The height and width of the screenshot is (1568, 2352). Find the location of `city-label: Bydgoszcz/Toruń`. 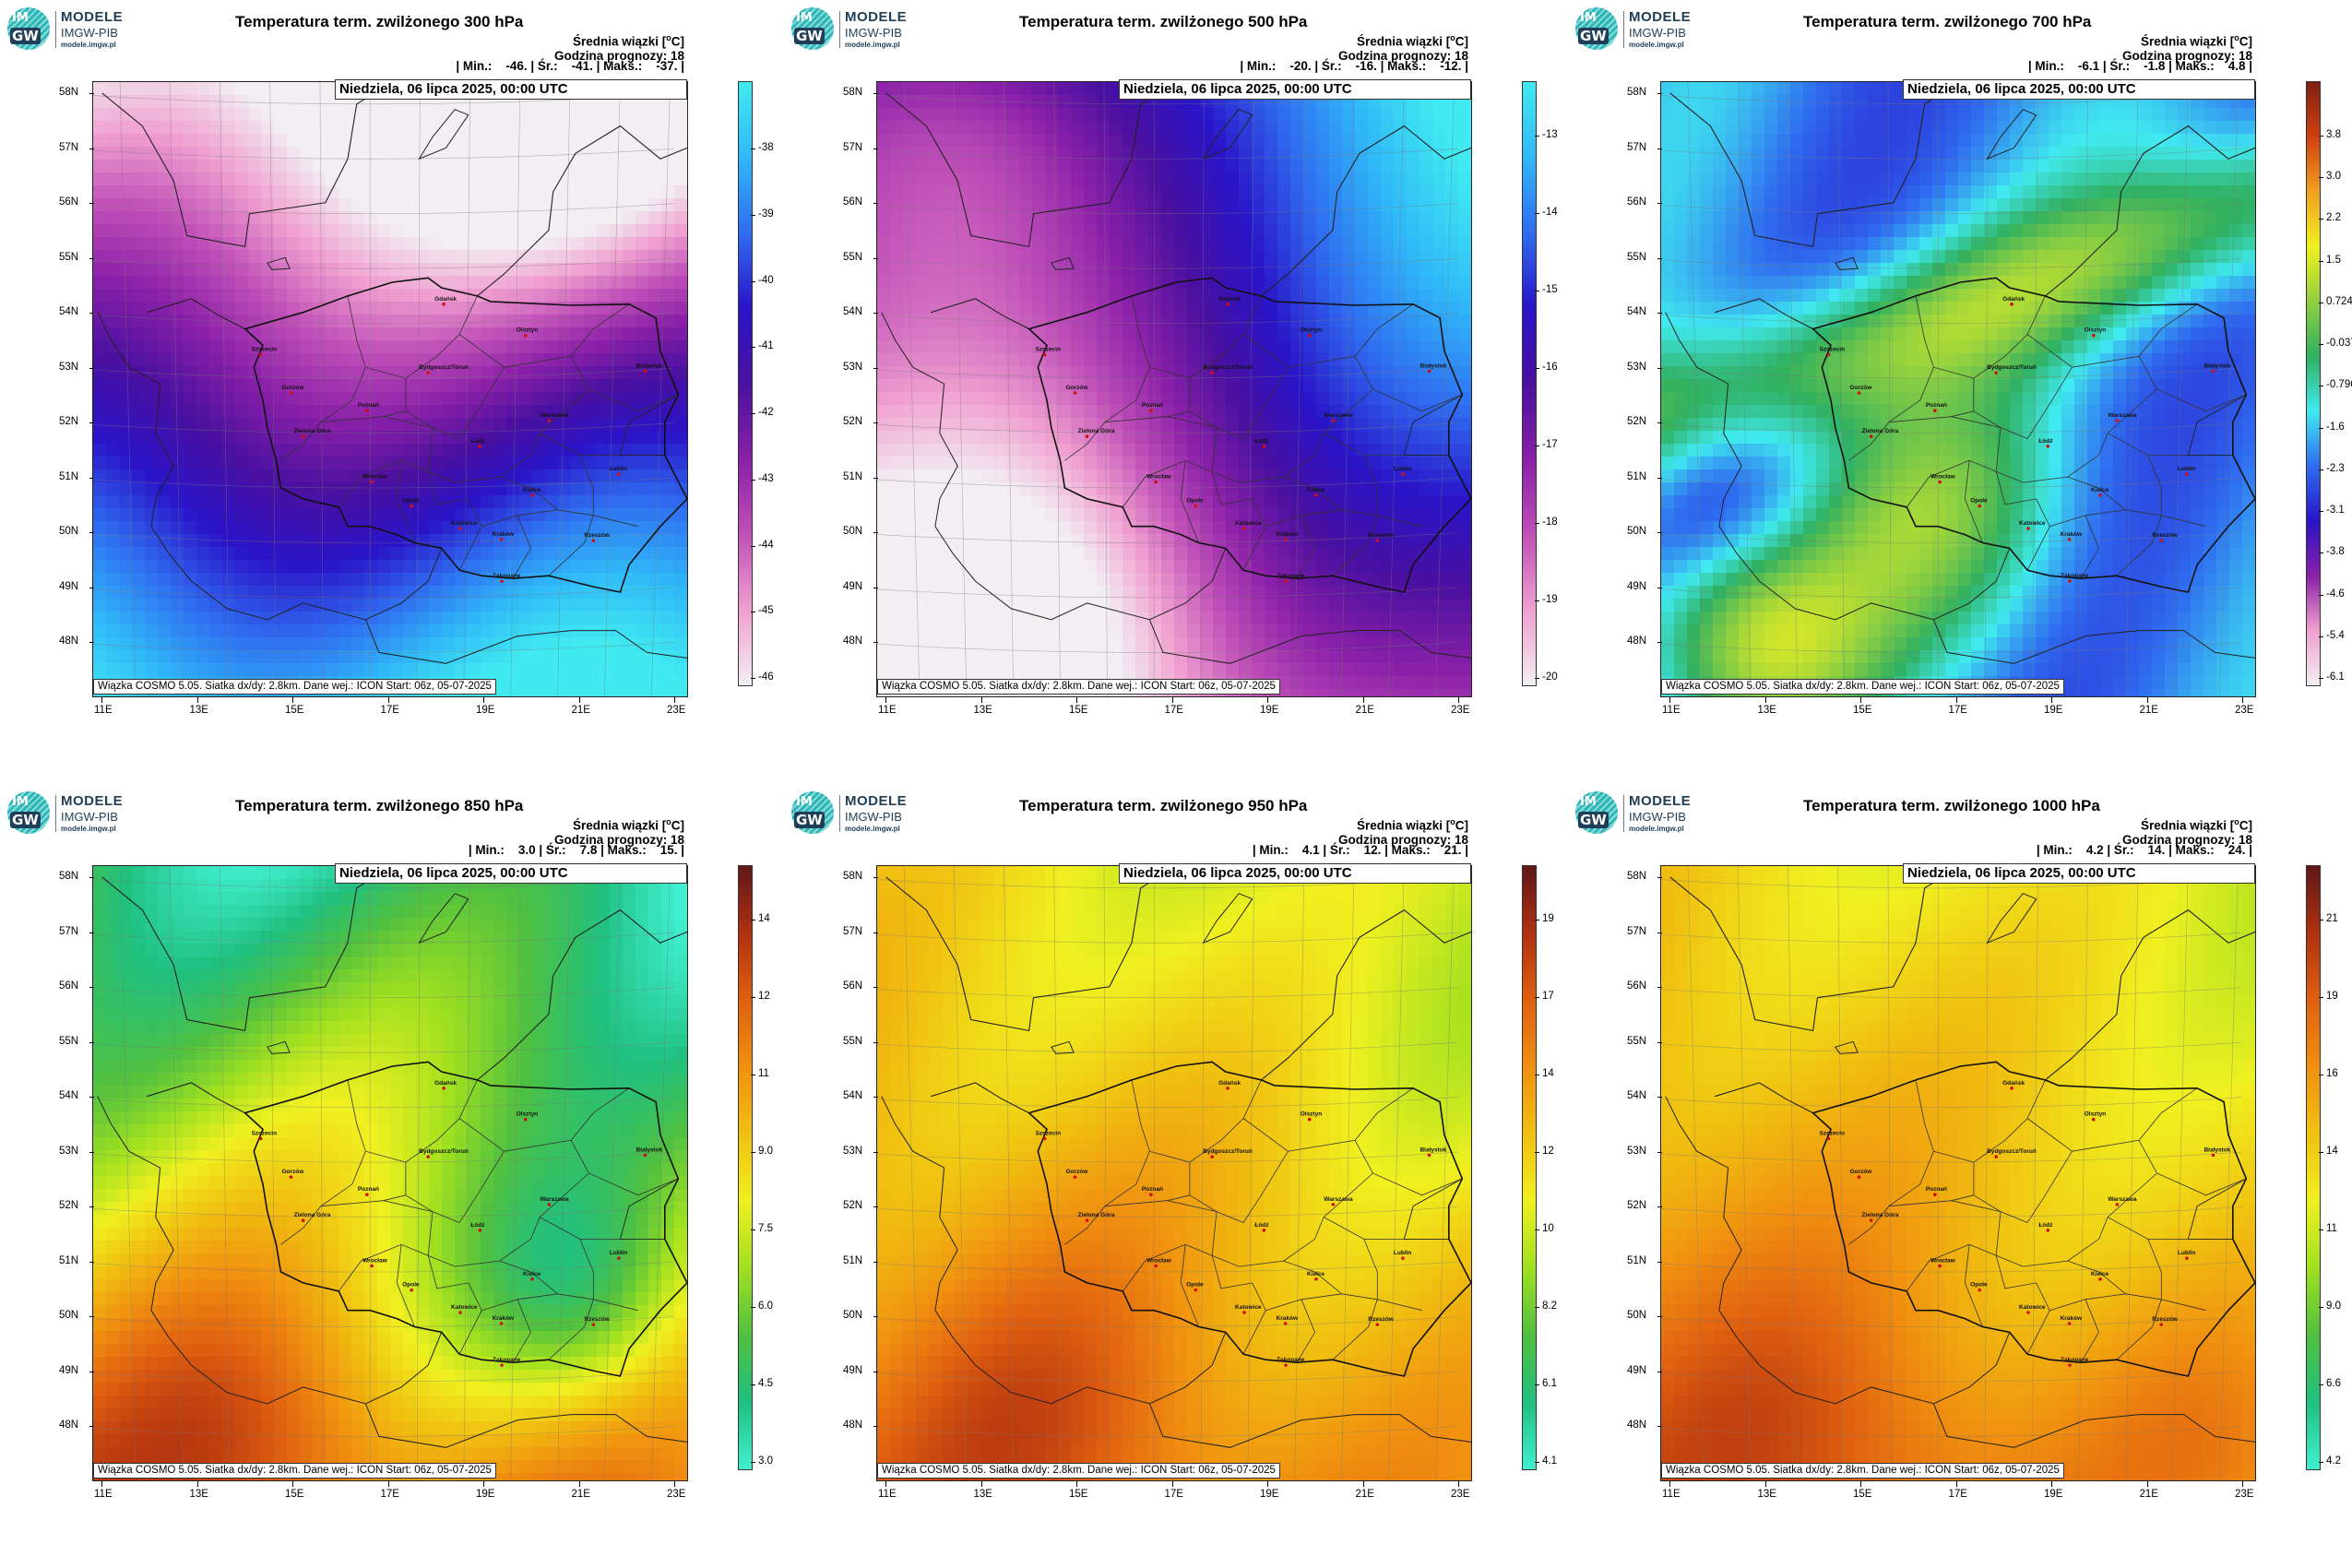

city-label: Bydgoszcz/Toruń is located at coordinates (1228, 367).